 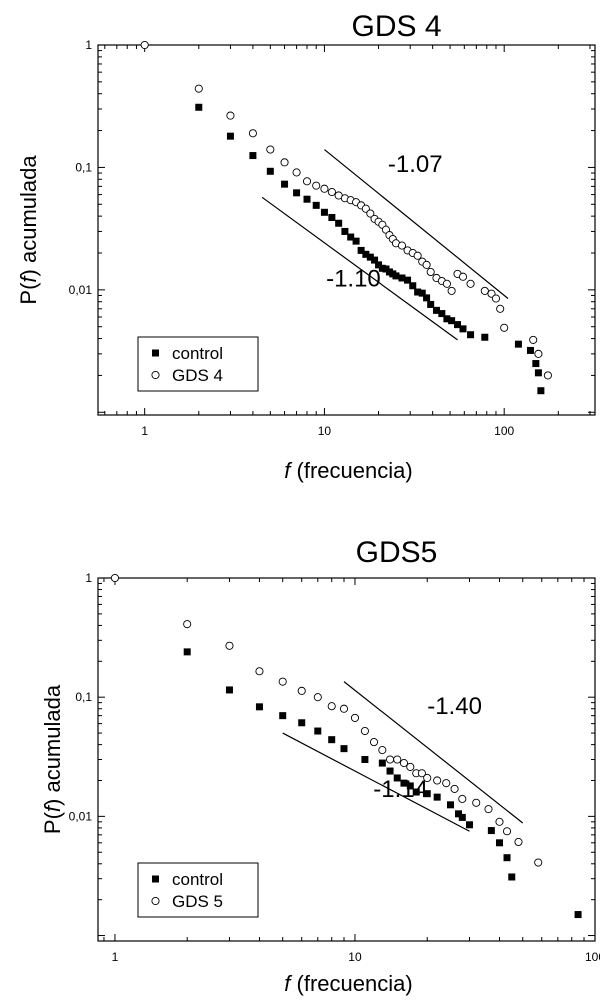 What do you see at coordinates (416, 224) in the screenshot?
I see `slope-line` at bounding box center [416, 224].